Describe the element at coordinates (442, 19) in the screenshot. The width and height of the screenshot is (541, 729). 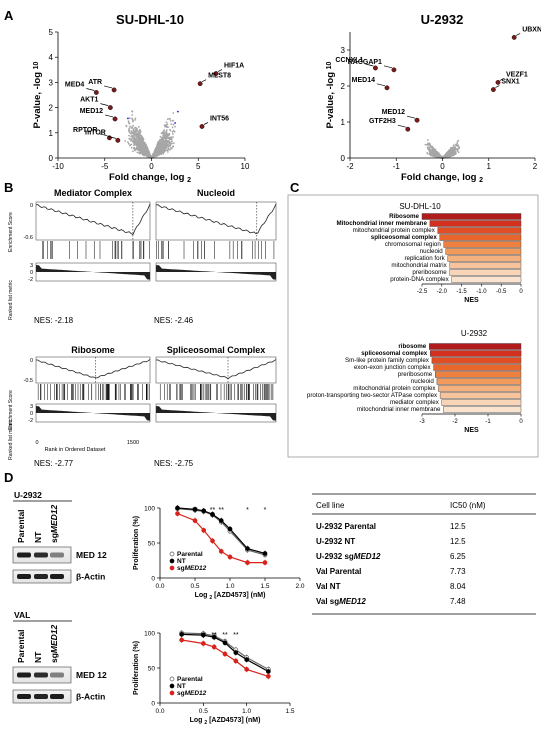
I see `chart-title: U-2932` at that location.